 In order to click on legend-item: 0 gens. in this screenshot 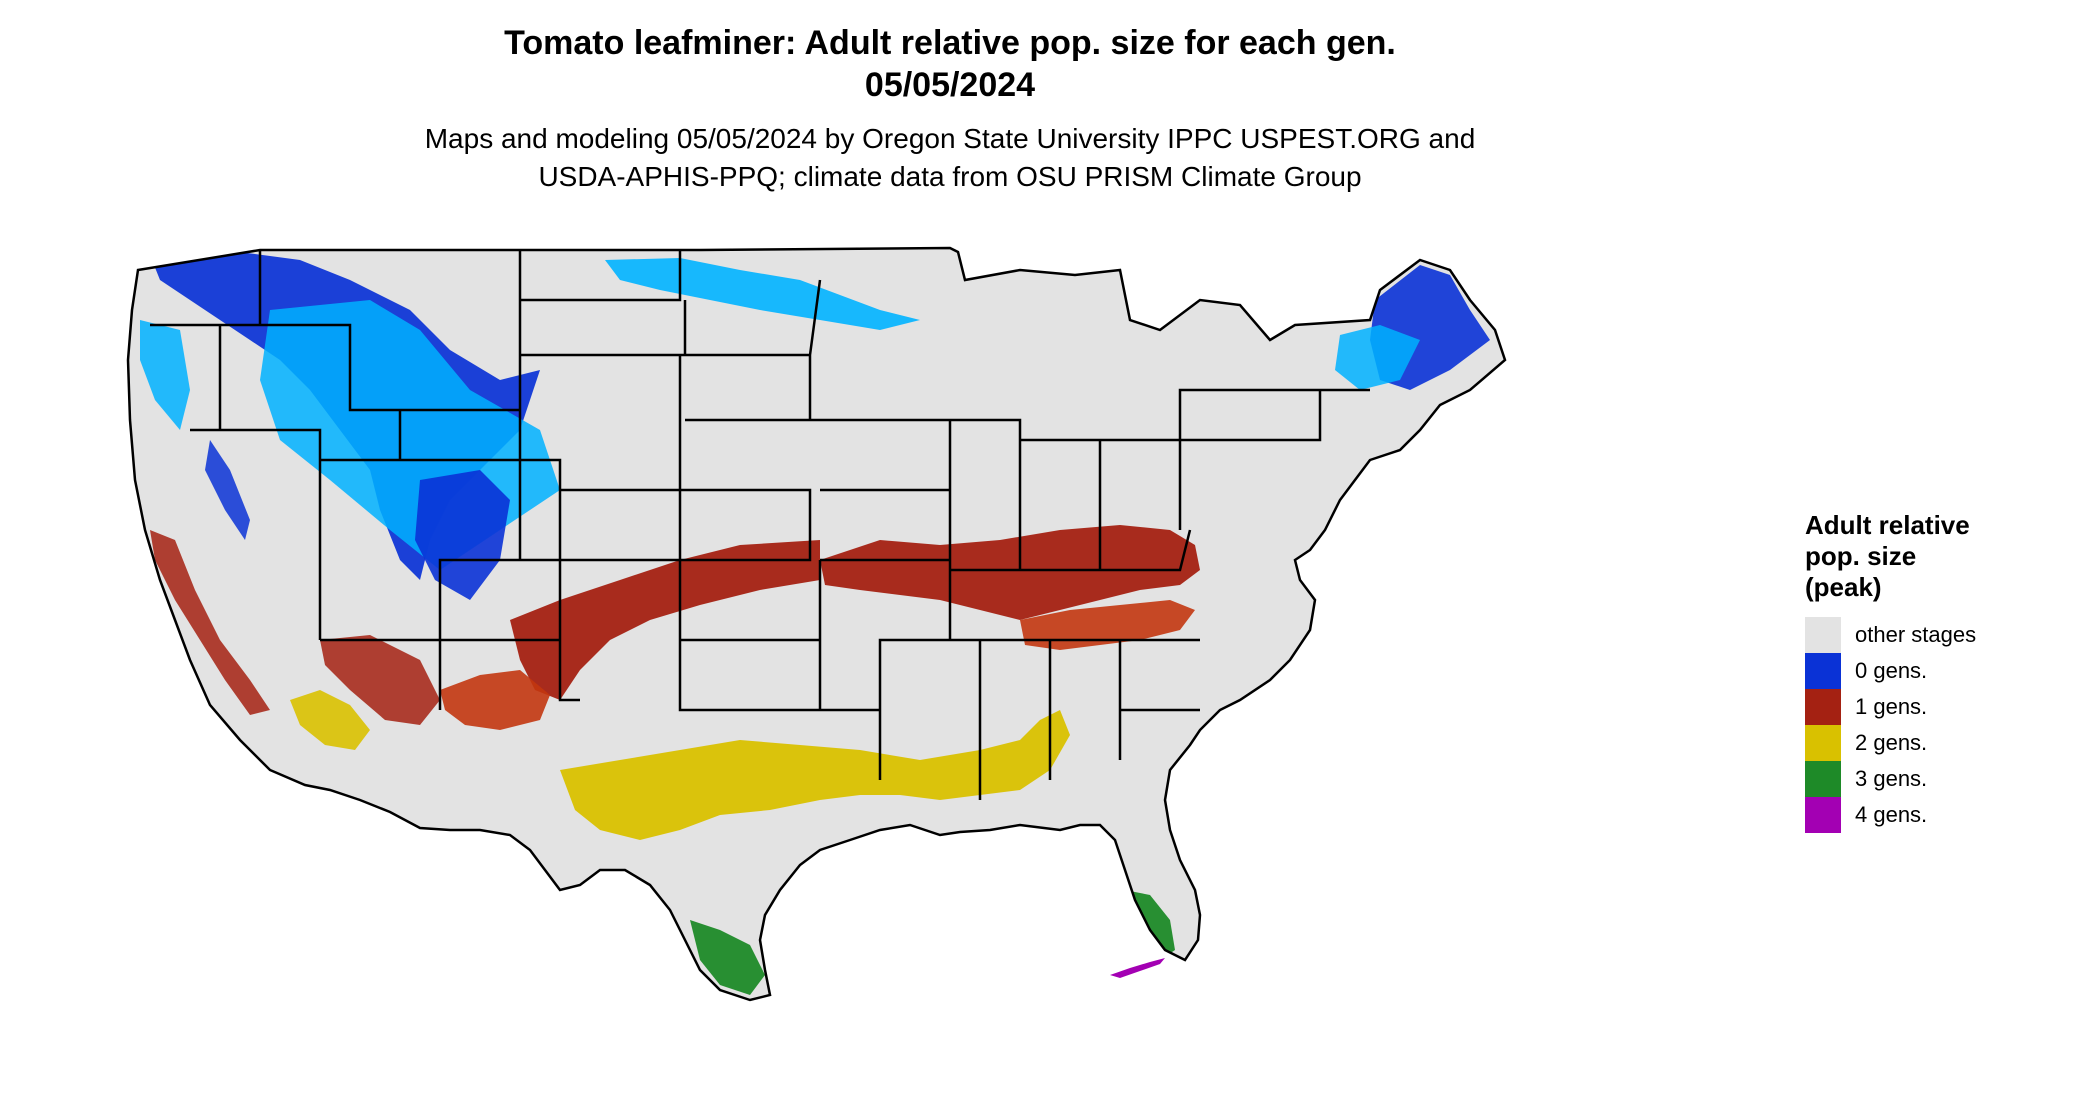, I will do `click(1935, 671)`.